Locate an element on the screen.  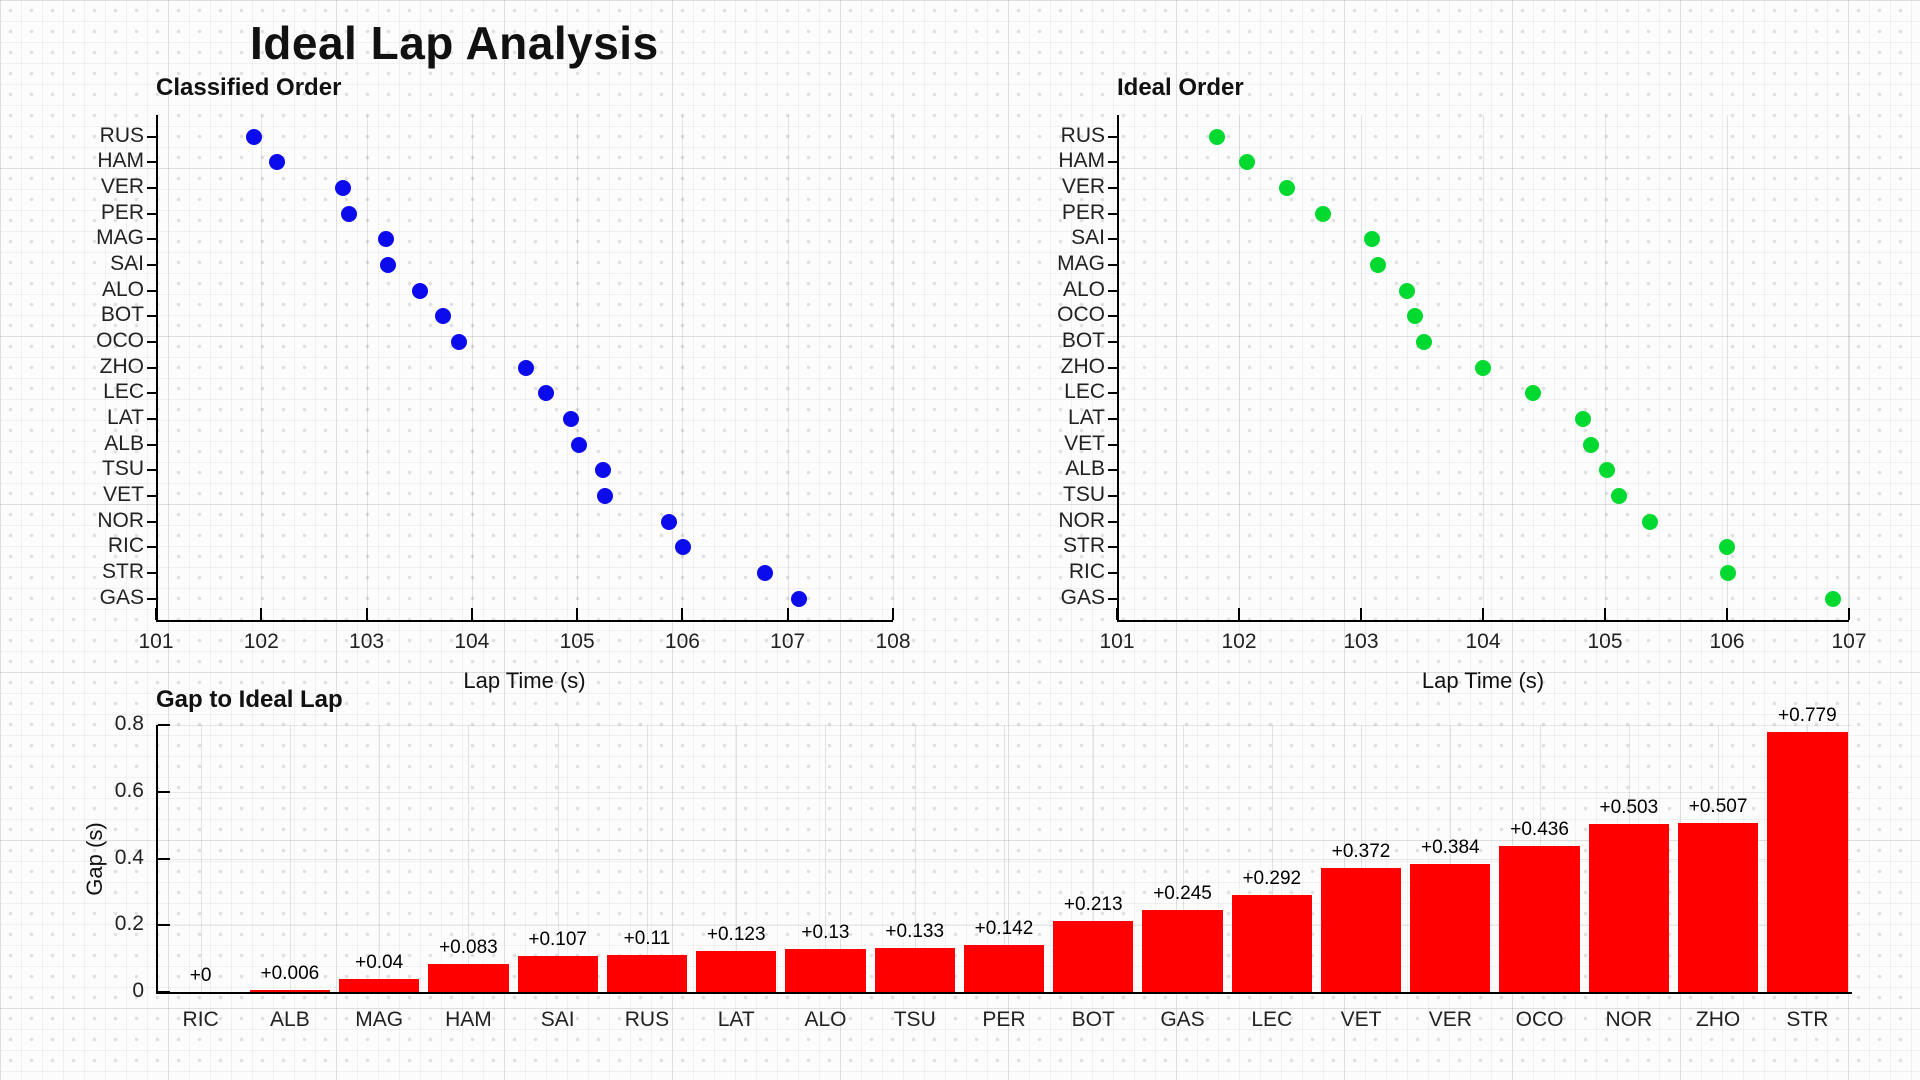
y-axis-spine is located at coordinates (157, 858).